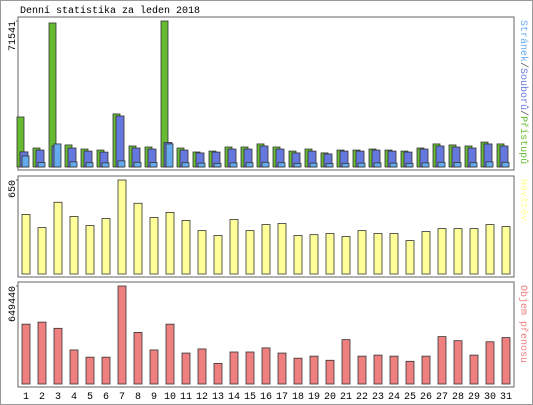 Image resolution: width=533 pixels, height=405 pixels. What do you see at coordinates (474, 397) in the screenshot?
I see `x-tick-label: 29` at bounding box center [474, 397].